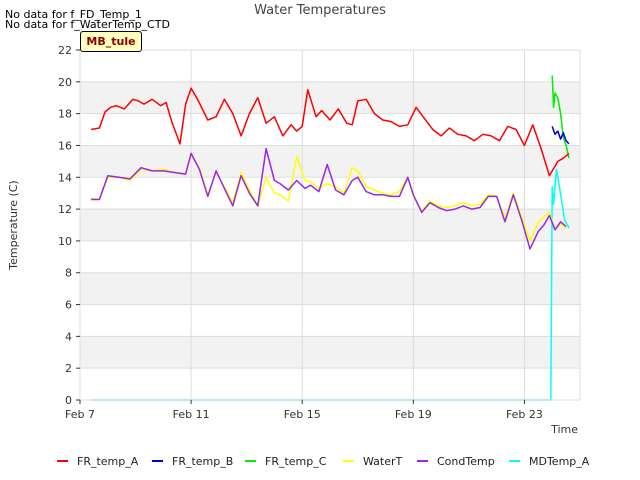 Image resolution: width=640 pixels, height=480 pixels. I want to click on x-axis-ticks: Feb 7 Feb 11 Feb 15 Feb 19 Feb 23, so click(304, 410).